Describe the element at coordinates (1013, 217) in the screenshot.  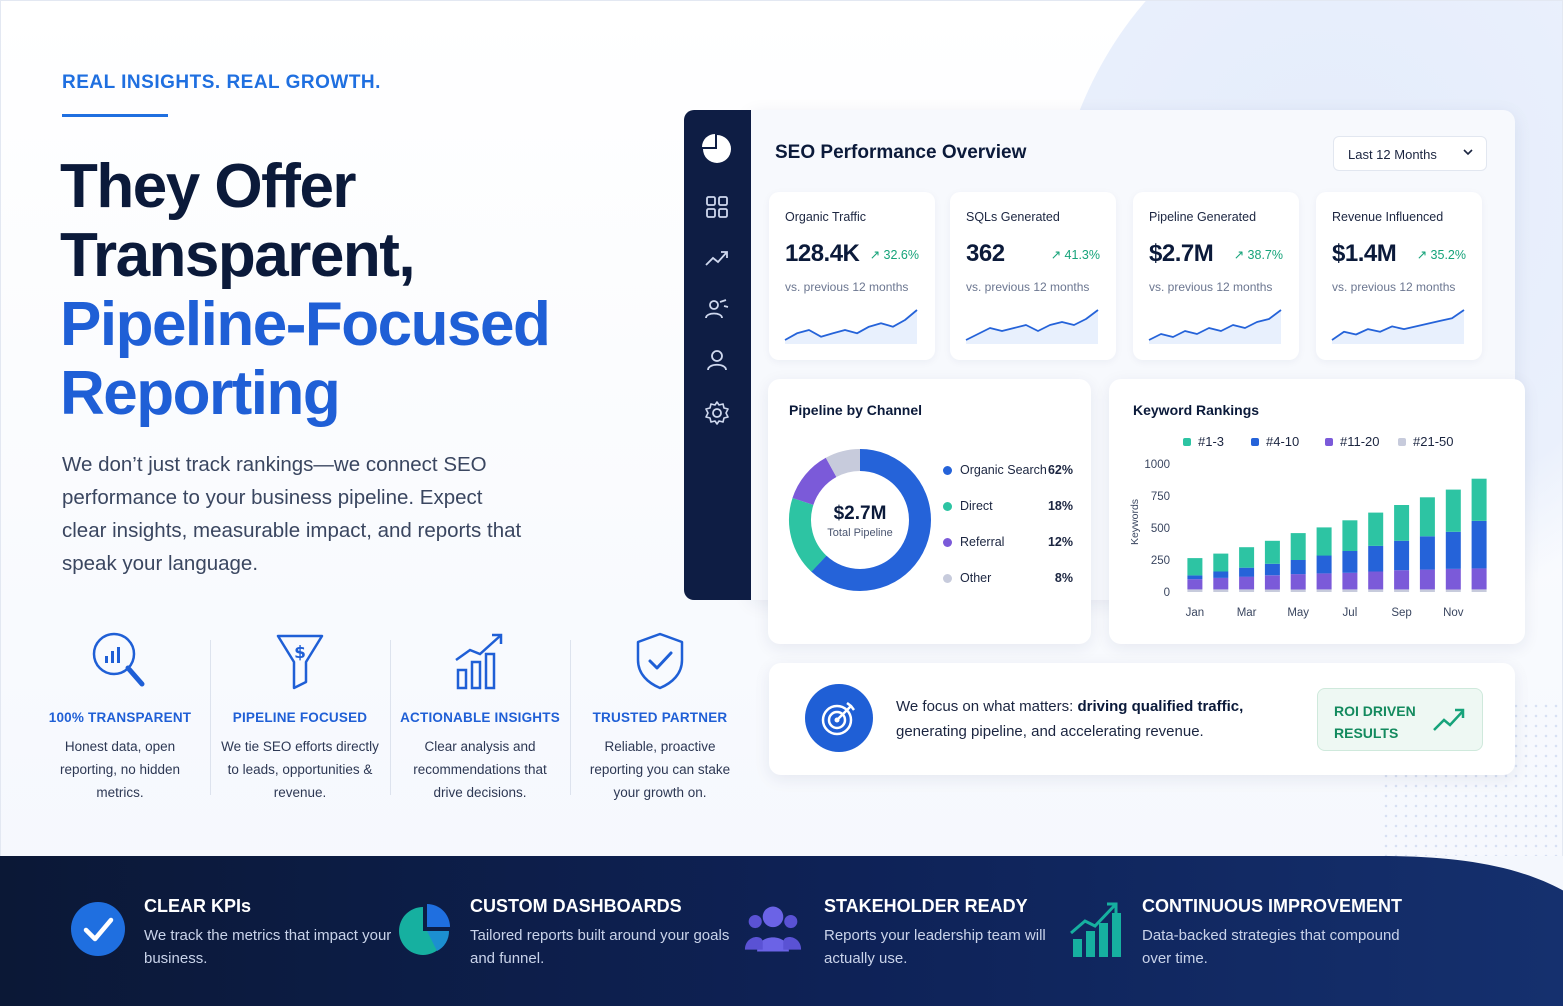
I see `kpi-label: SQLs Generated` at that location.